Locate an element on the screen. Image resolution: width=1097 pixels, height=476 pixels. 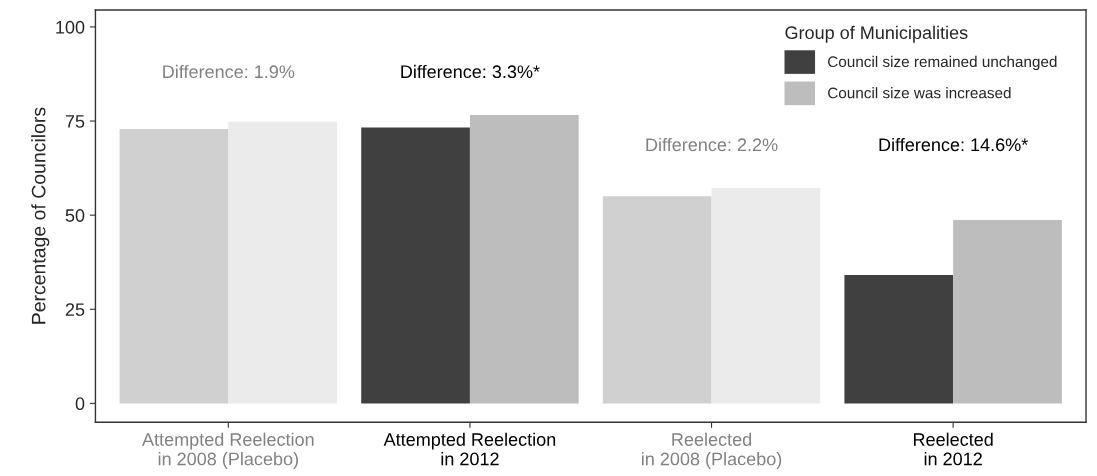
legend-label: Council size remained unchanged is located at coordinates (942, 63).